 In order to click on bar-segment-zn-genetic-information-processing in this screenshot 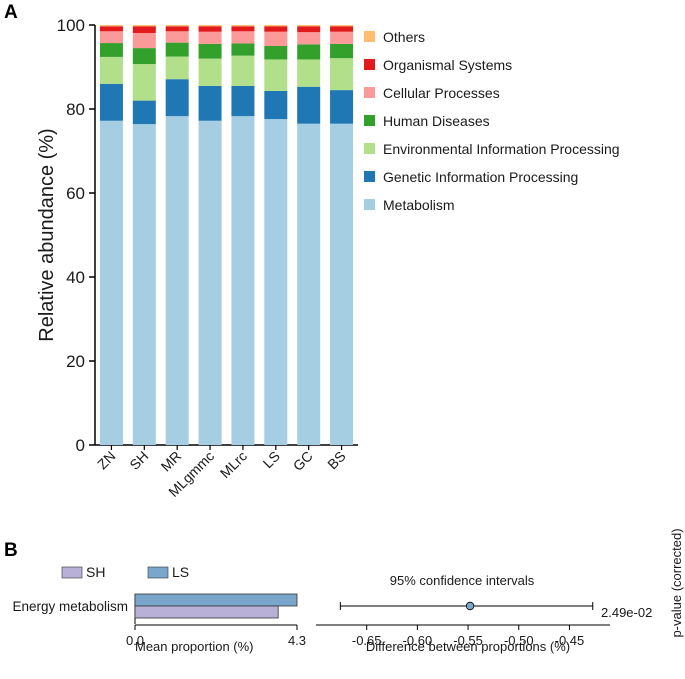, I will do `click(111, 102)`.